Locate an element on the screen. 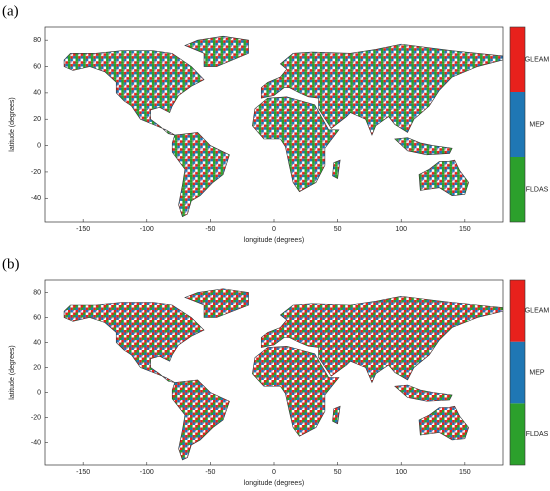 Image resolution: width=550 pixels, height=491 pixels. panel-label: (b) is located at coordinates (11, 264).